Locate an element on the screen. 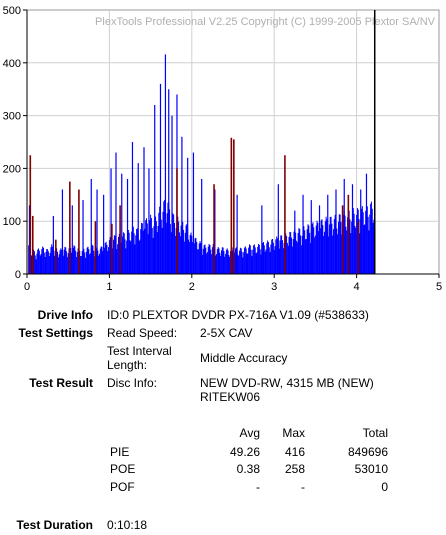 The height and width of the screenshot is (535, 446). y-tick-label: 200 is located at coordinates (12, 169).